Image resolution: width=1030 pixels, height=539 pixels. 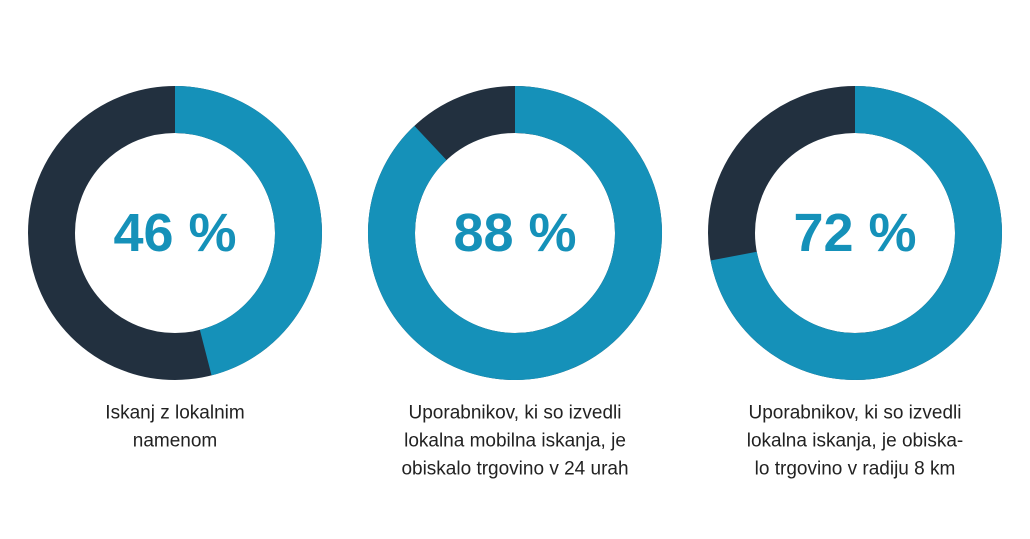 What do you see at coordinates (514, 469) in the screenshot?
I see `caption-line: obiskalo trgovino v 24 urah` at bounding box center [514, 469].